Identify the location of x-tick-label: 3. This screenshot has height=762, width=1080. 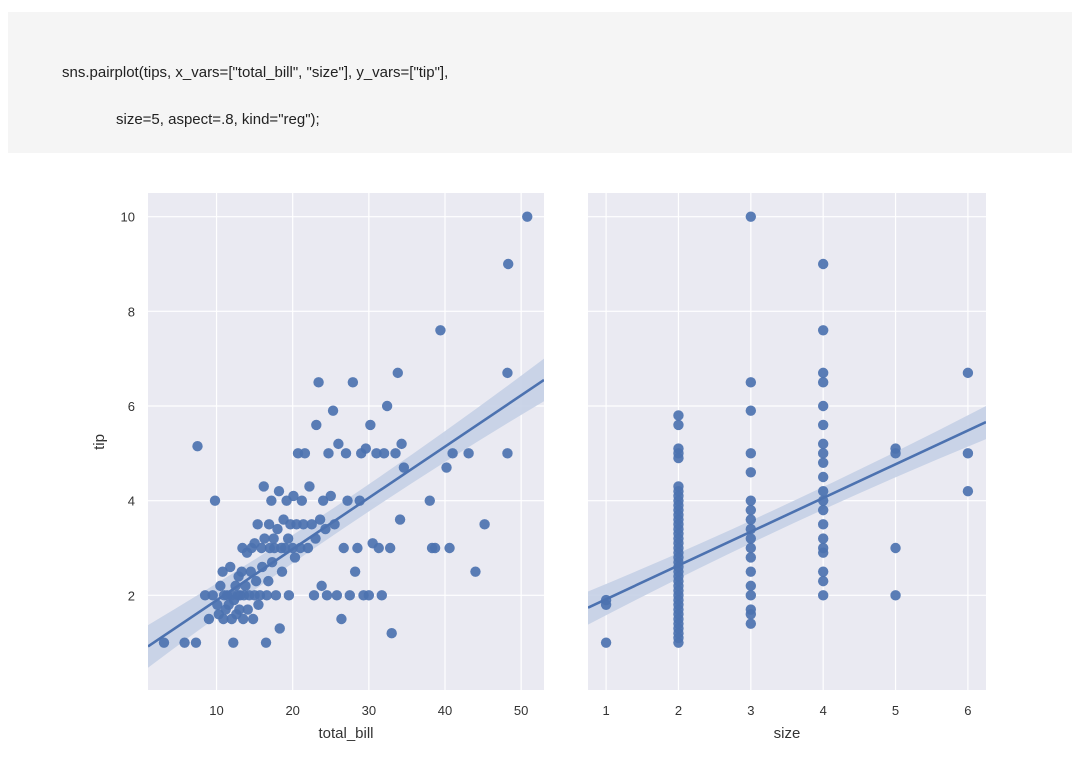
(750, 710).